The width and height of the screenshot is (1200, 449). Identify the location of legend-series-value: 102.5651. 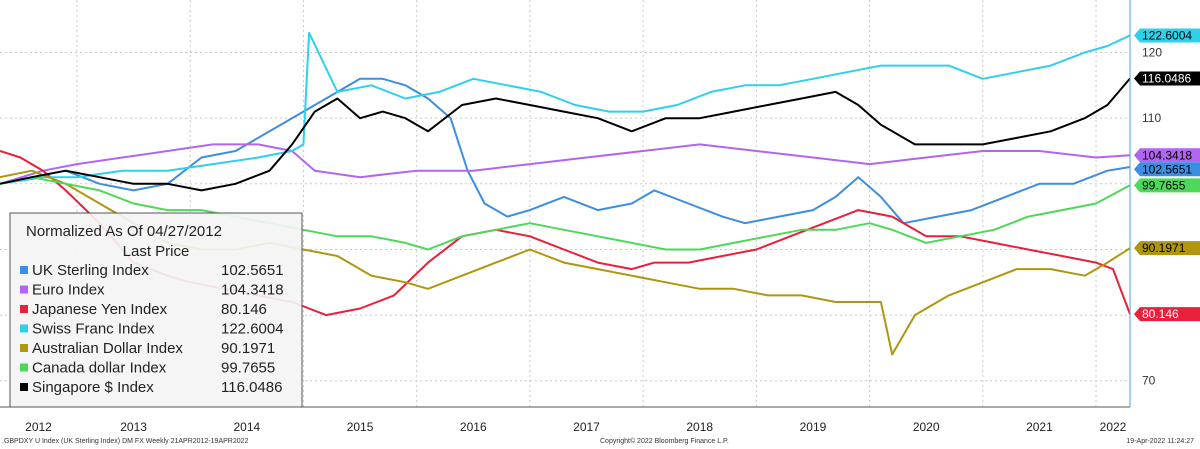
(252, 270).